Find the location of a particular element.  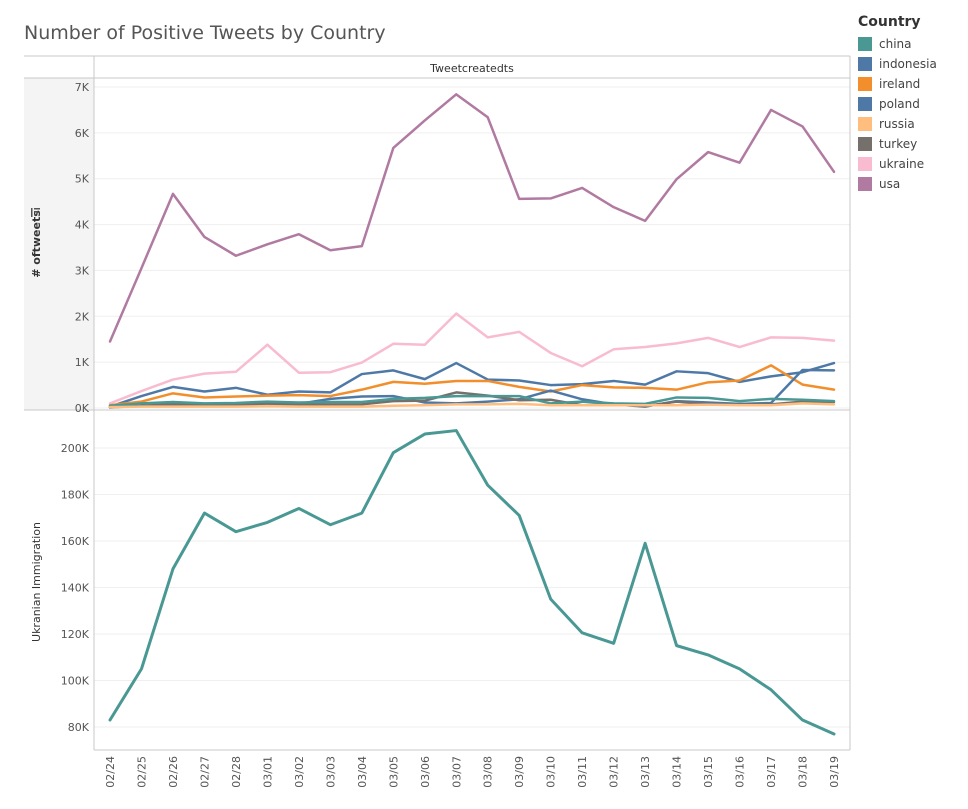

x-tick-label: 02/25 is located at coordinates (141, 772).